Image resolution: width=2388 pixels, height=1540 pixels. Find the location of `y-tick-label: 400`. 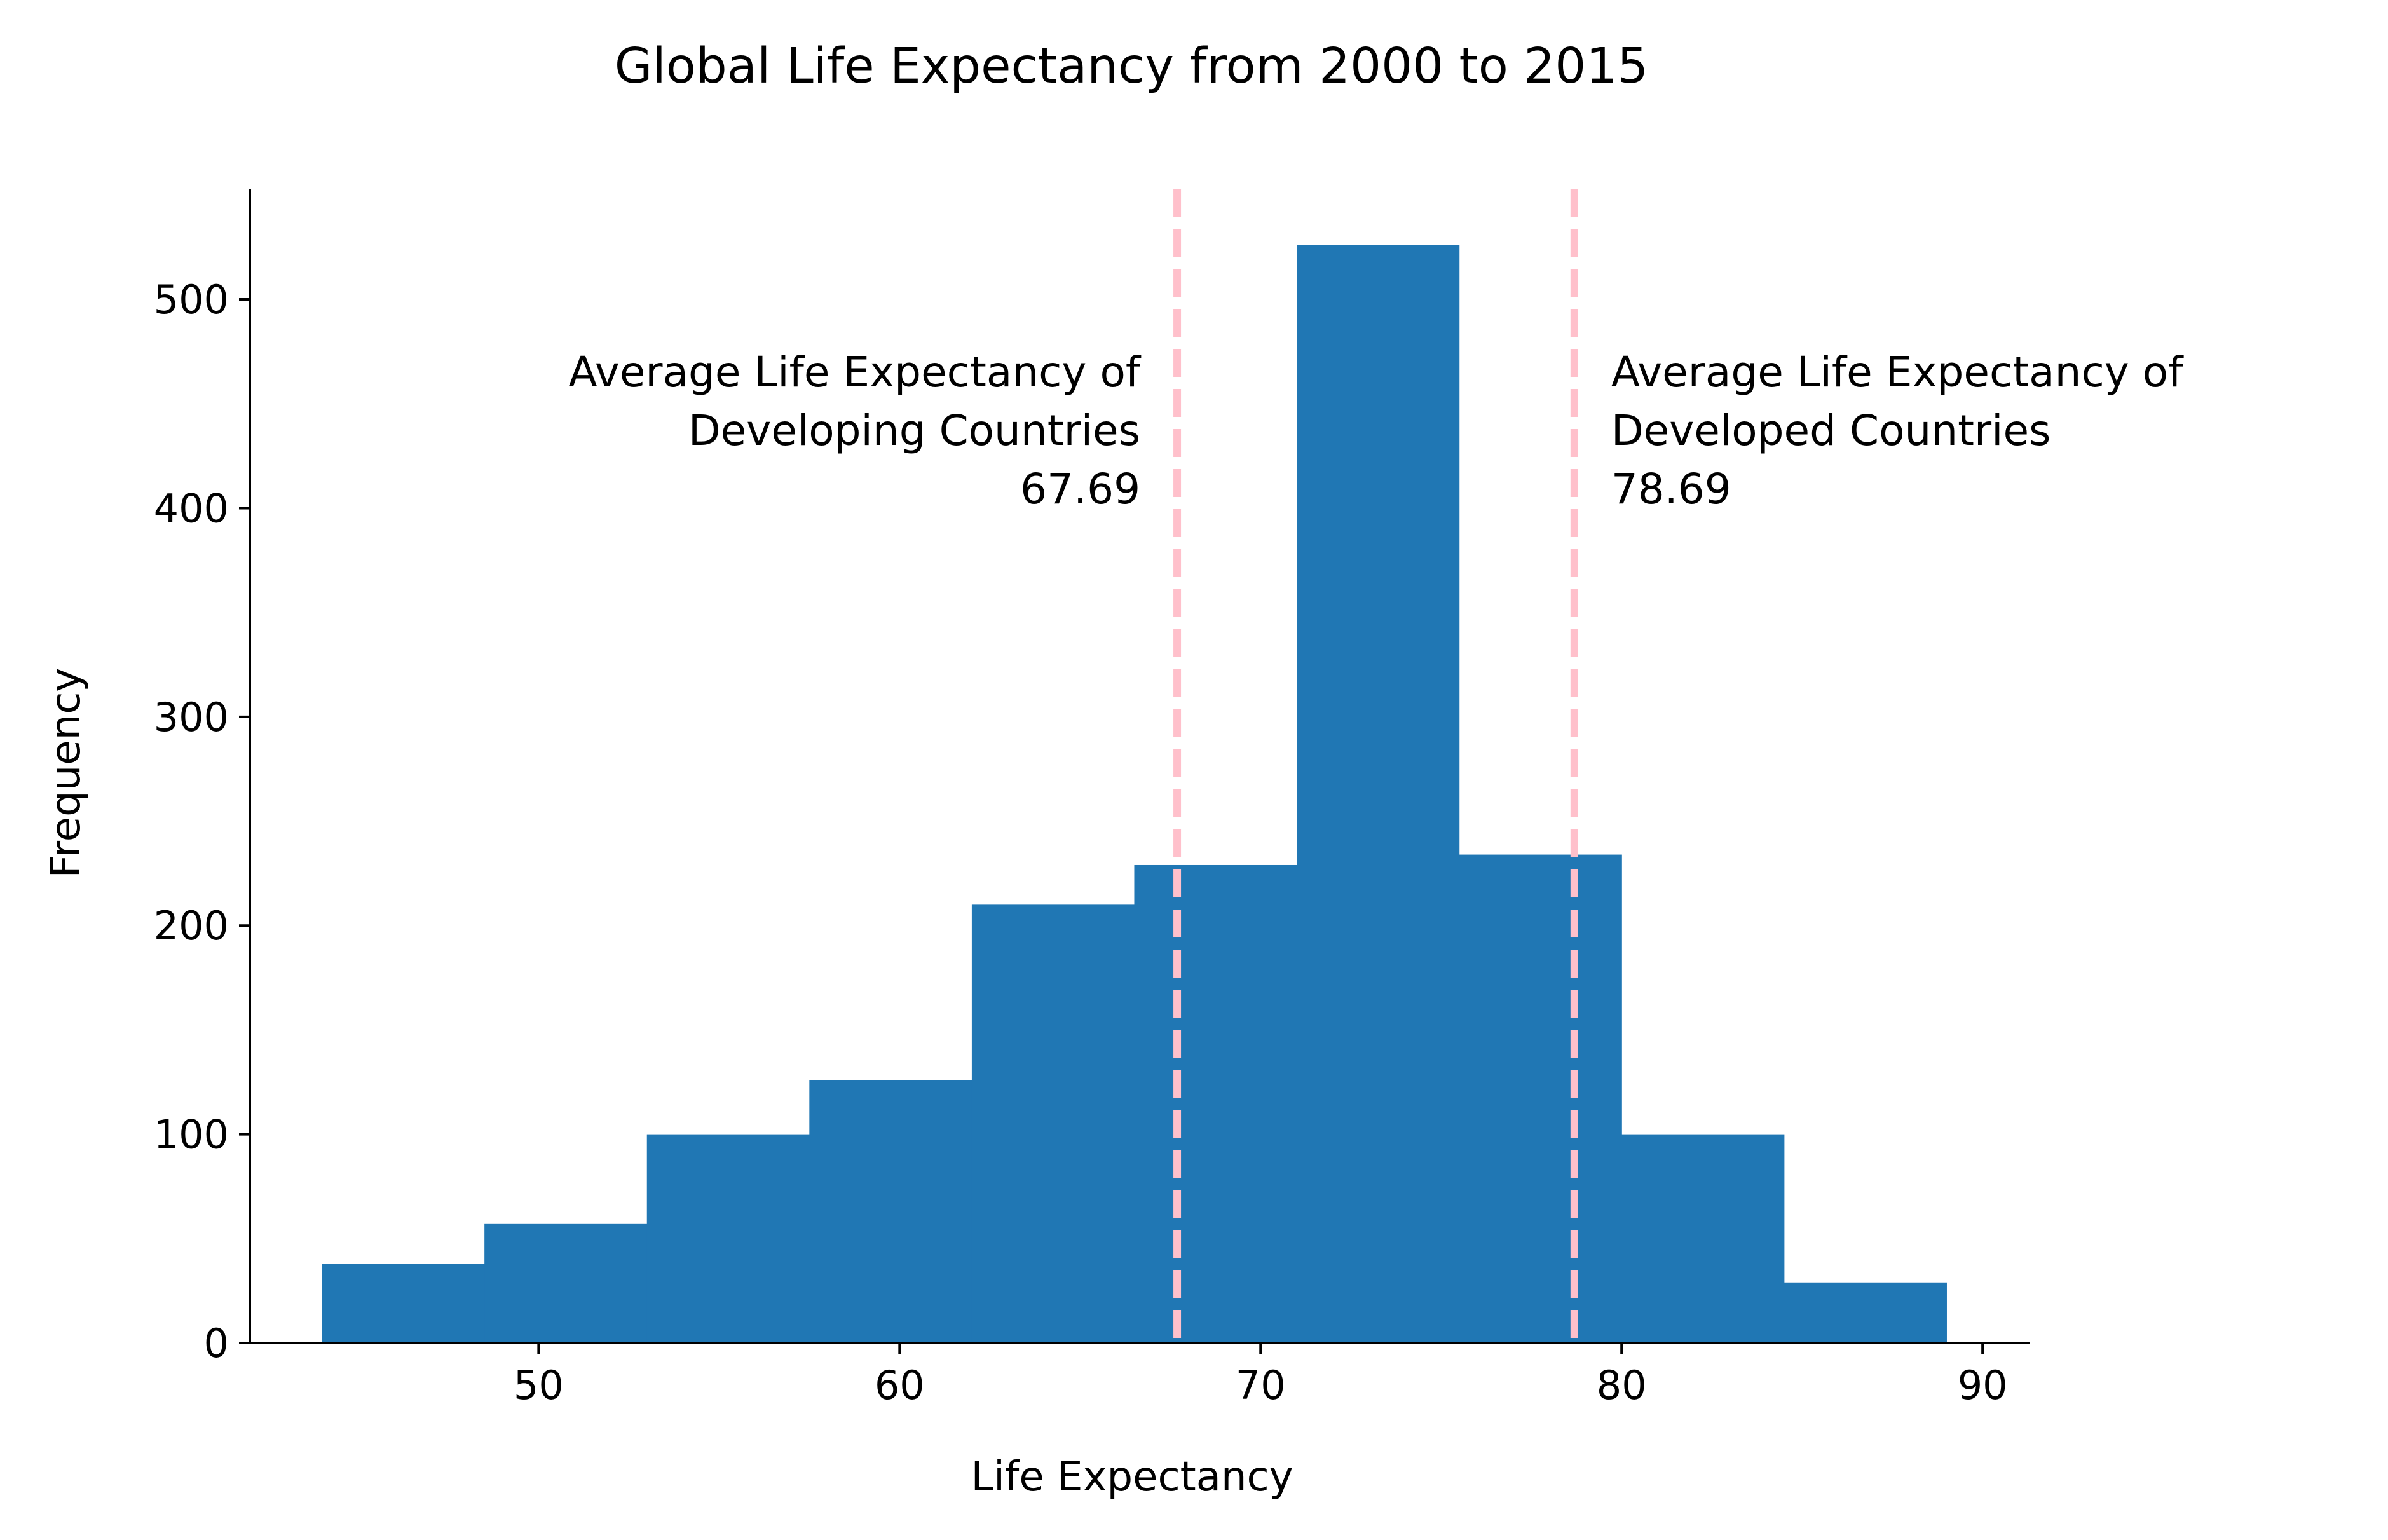

y-tick-label: 400 is located at coordinates (192, 508).